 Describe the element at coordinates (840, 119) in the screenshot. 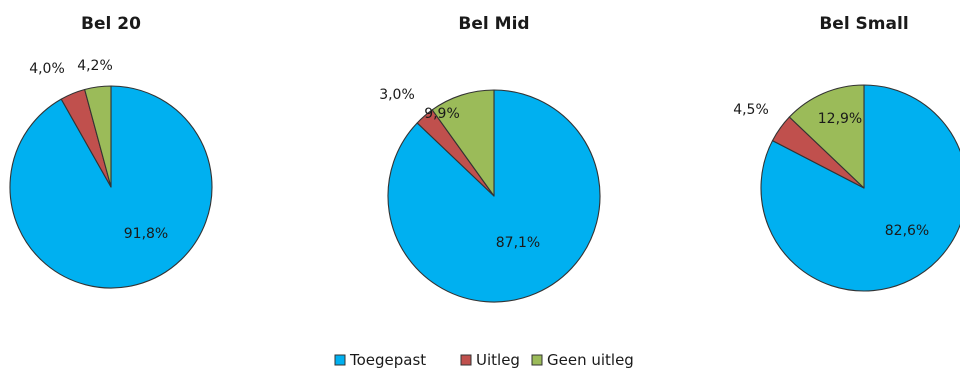

I see `data-label-geen-uitleg: 12,9%` at that location.